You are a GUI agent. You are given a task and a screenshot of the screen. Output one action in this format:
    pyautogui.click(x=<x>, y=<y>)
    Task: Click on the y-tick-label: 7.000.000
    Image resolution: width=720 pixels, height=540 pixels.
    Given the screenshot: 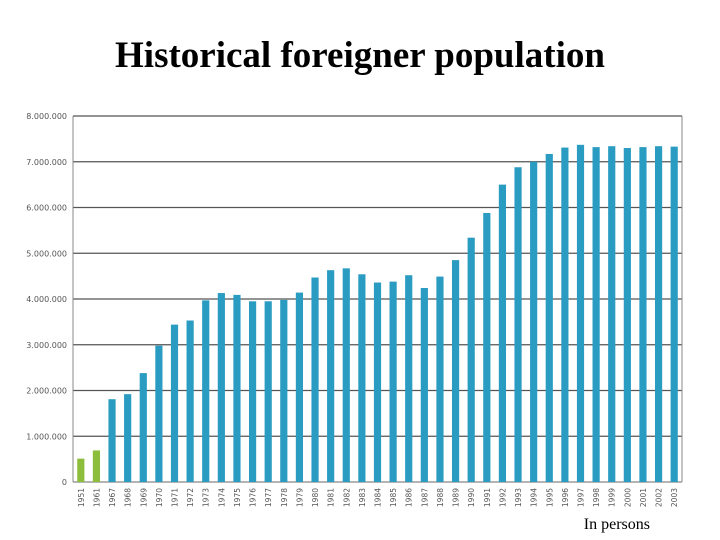 What is the action you would take?
    pyautogui.click(x=46, y=162)
    